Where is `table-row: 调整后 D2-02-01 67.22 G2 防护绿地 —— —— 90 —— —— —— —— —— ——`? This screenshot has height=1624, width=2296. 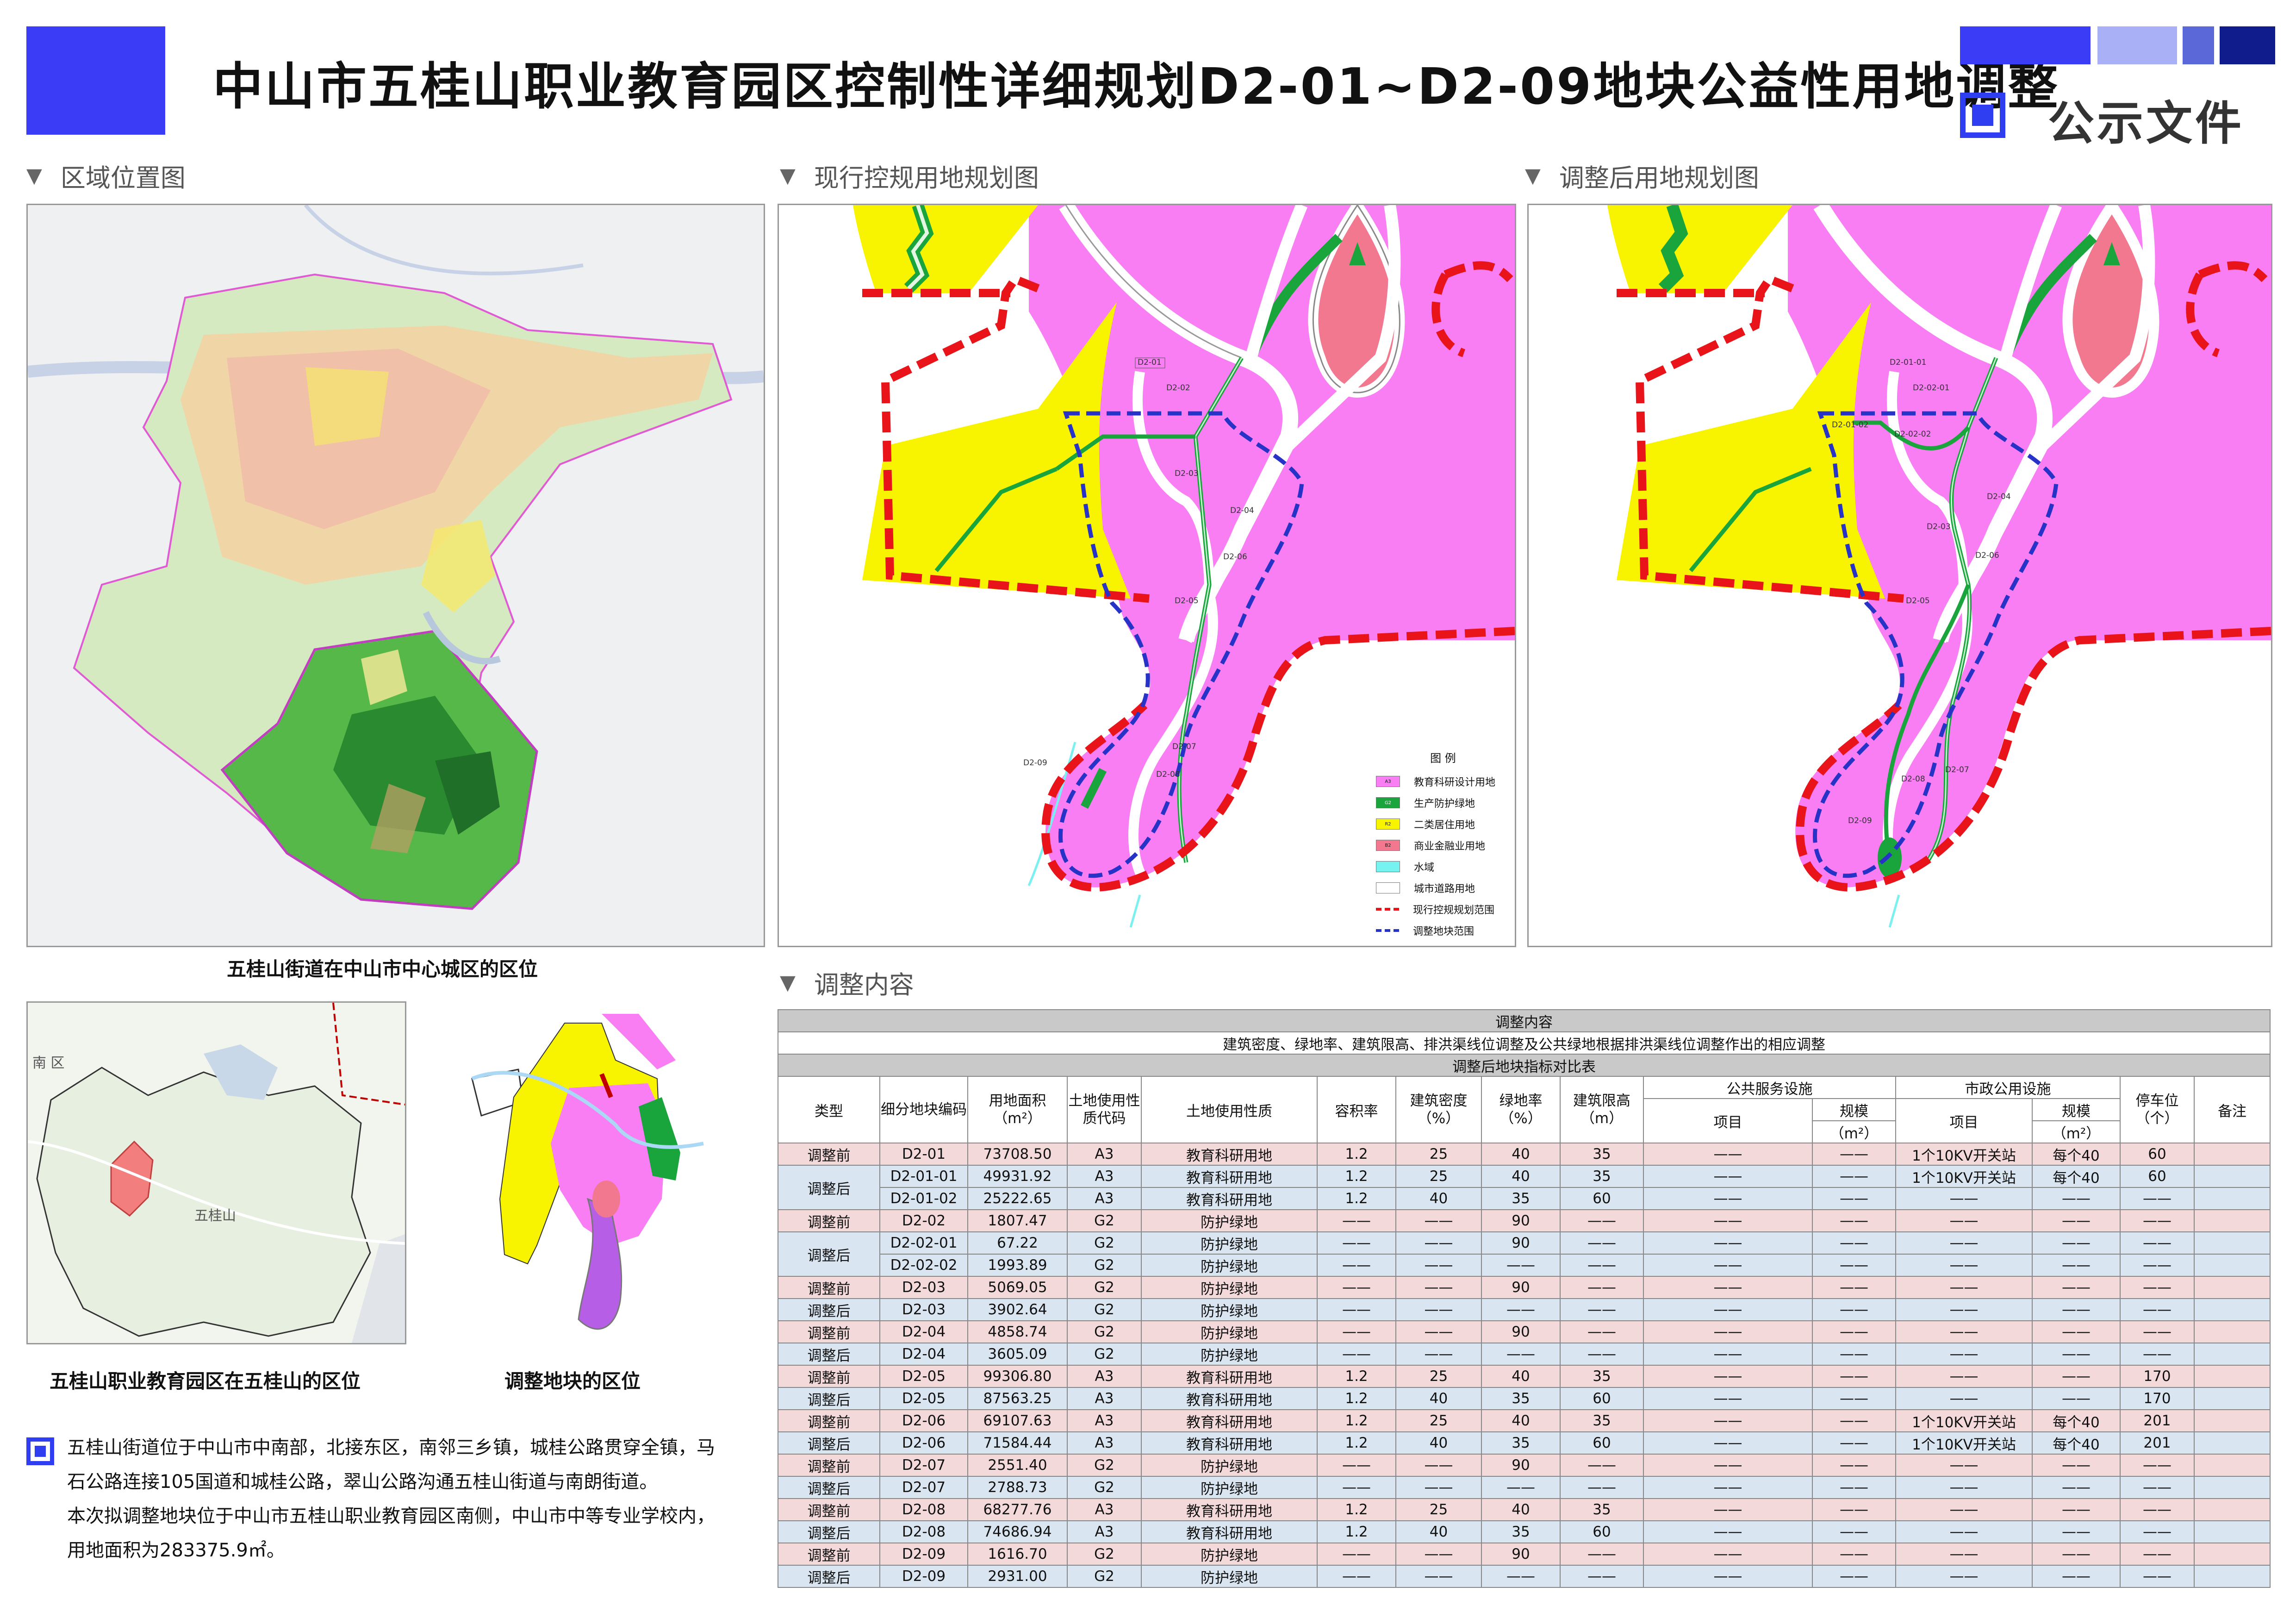
table-row: 调整后 D2-02-01 67.22 G2 防护绿地 —— —— 90 —— —— —— —— —— —— is located at coordinates (1524, 1254).